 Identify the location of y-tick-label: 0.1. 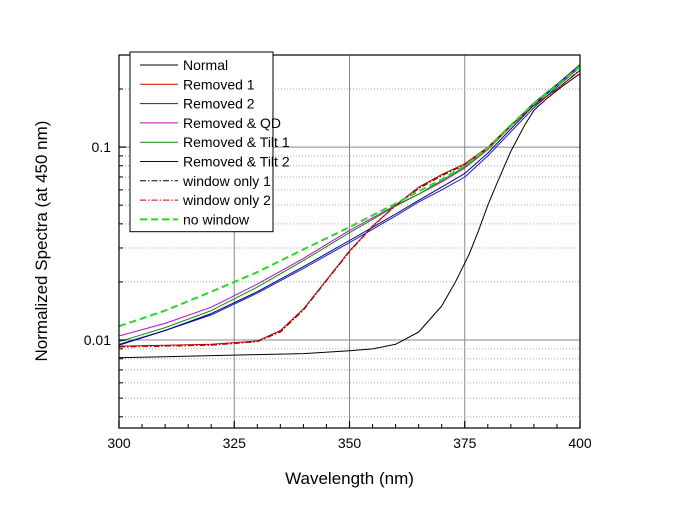
(102, 147).